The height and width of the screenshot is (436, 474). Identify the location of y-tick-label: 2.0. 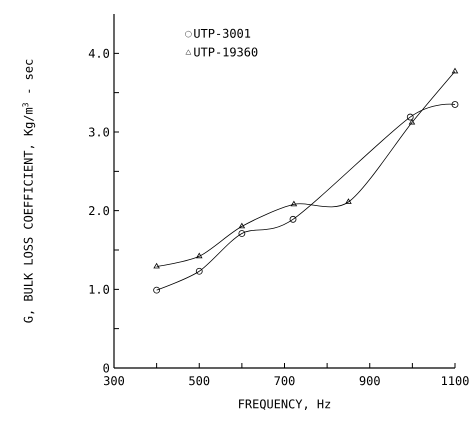
(99, 211).